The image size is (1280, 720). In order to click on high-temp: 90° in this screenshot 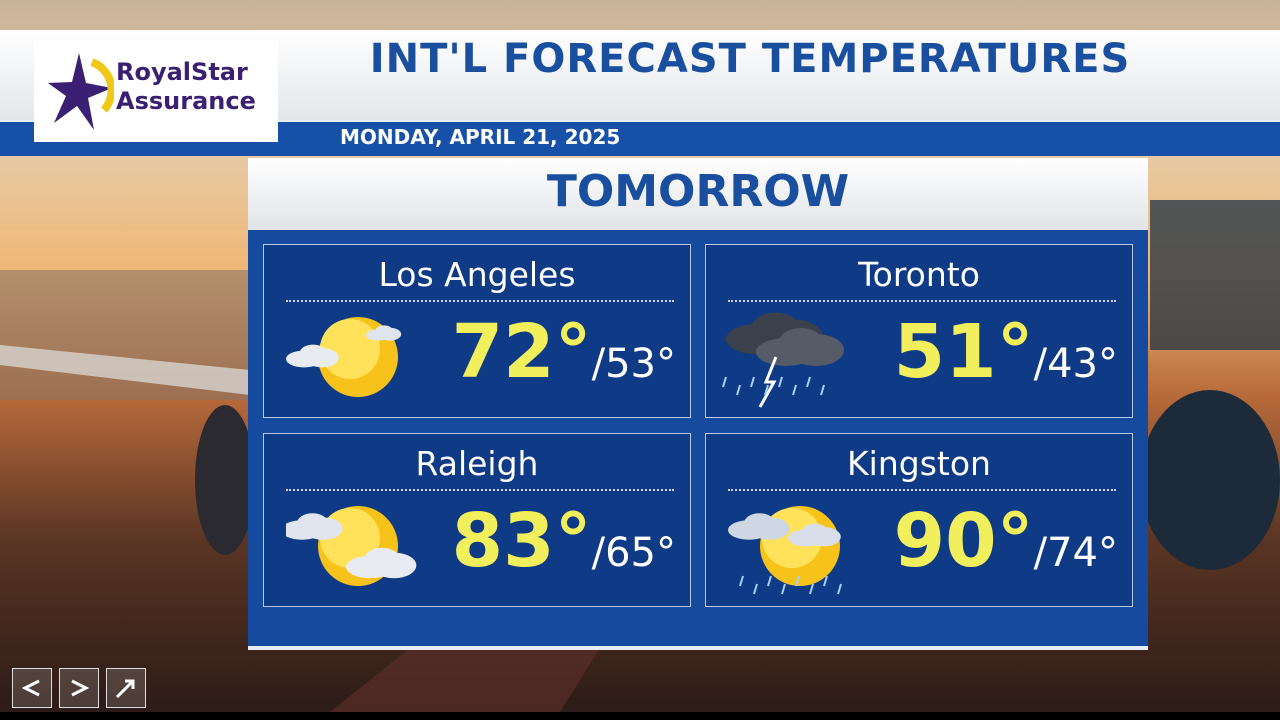, I will do `click(963, 541)`.